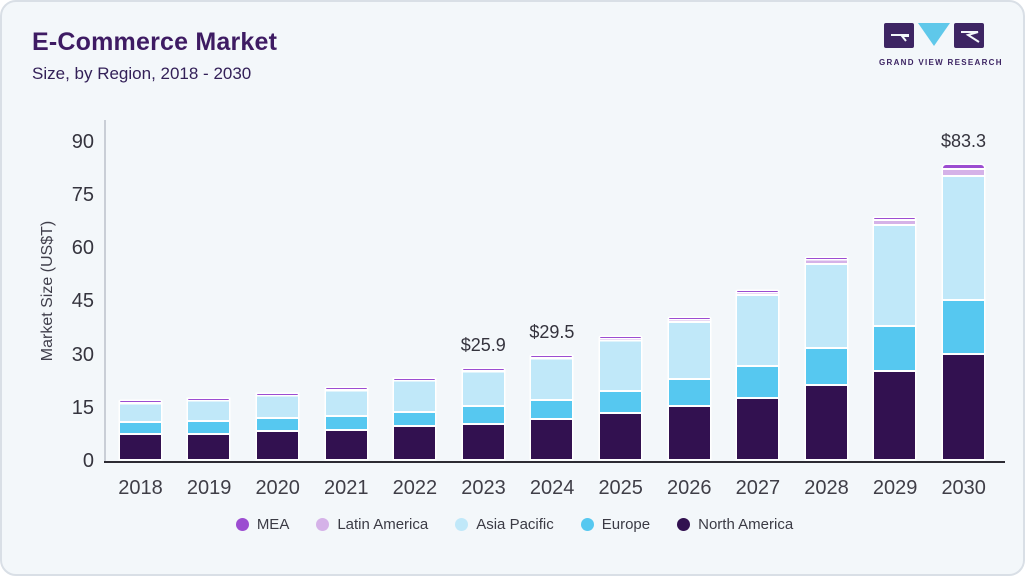 This screenshot has height=576, width=1025. I want to click on bar-2029-north-america, so click(895, 415).